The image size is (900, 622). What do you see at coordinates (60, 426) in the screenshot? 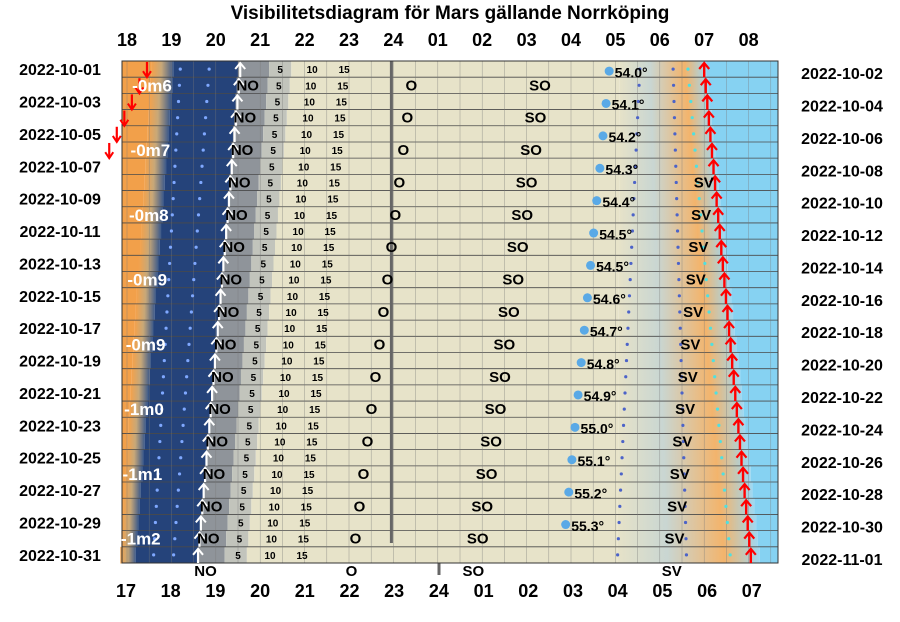
I see `left-date-label: 2022-10-23` at bounding box center [60, 426].